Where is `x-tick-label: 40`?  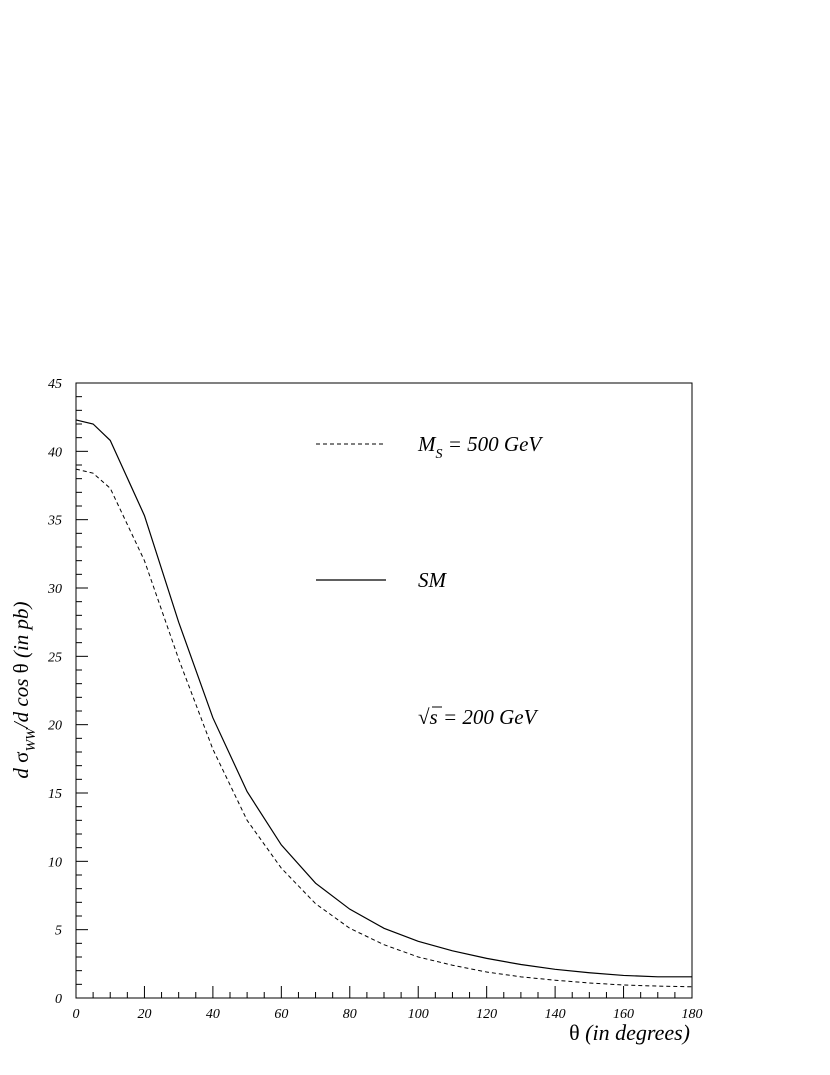 x-tick-label: 40 is located at coordinates (213, 1014).